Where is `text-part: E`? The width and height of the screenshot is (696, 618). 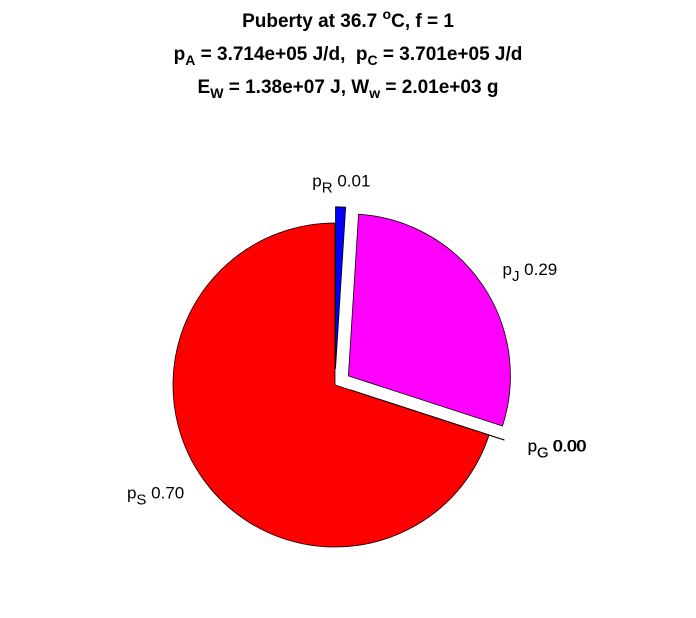
text-part: E is located at coordinates (204, 87).